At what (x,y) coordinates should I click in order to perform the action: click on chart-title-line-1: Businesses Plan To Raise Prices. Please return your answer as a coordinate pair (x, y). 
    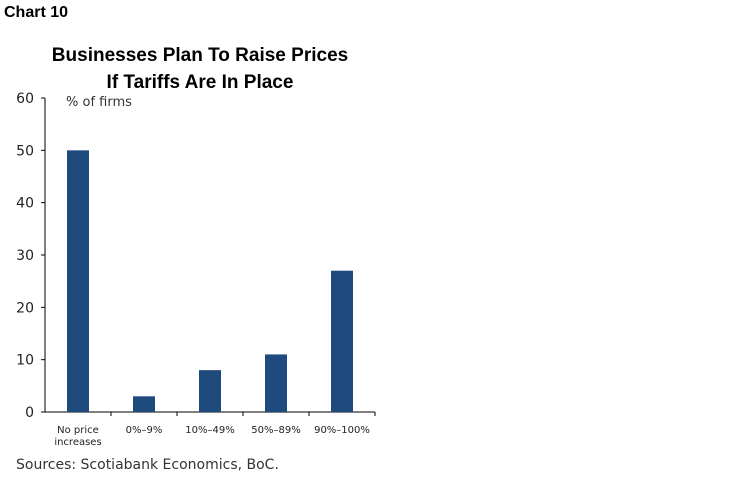
    Looking at the image, I should click on (200, 55).